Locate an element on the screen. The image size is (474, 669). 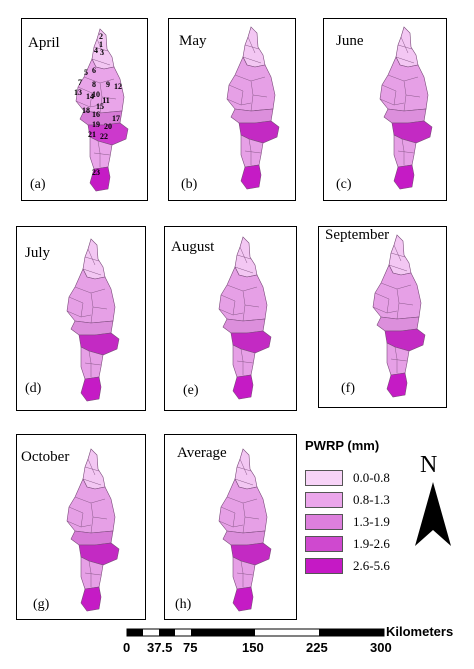
district-number: 5 is located at coordinates (86, 72).